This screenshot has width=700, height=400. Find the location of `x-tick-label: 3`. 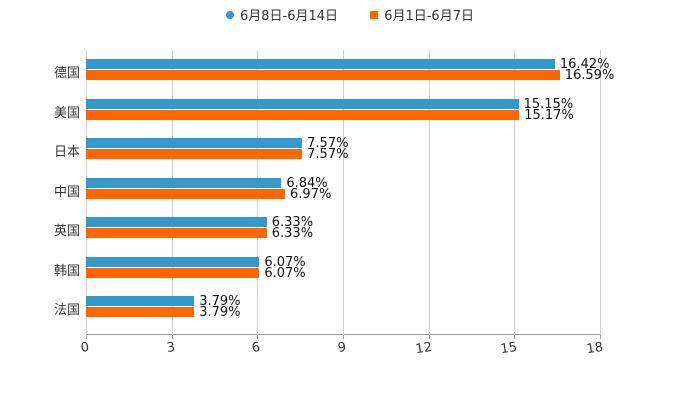

x-tick-label: 3 is located at coordinates (170, 348).